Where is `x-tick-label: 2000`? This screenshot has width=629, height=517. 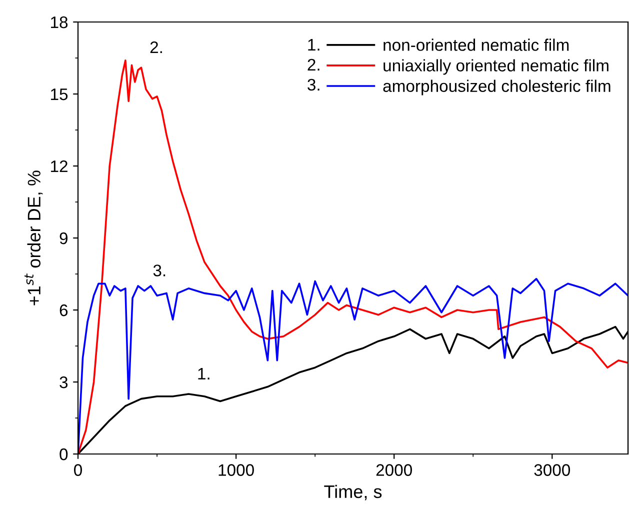
x-tick-label: 2000 is located at coordinates (394, 470).